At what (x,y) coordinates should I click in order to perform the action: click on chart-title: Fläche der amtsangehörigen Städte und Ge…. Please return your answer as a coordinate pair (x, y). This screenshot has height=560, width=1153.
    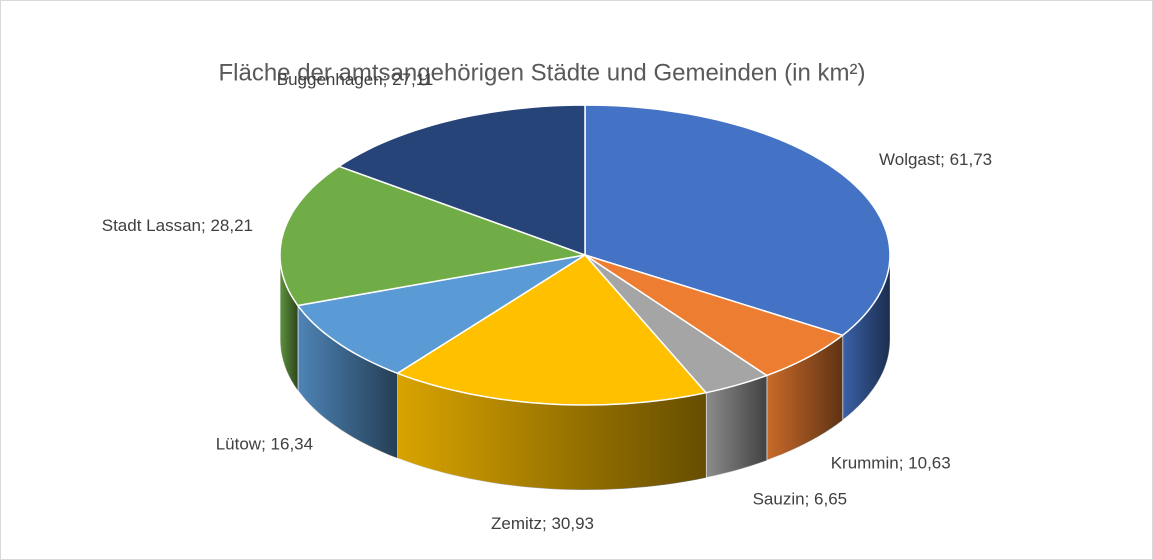
    Looking at the image, I should click on (541, 72).